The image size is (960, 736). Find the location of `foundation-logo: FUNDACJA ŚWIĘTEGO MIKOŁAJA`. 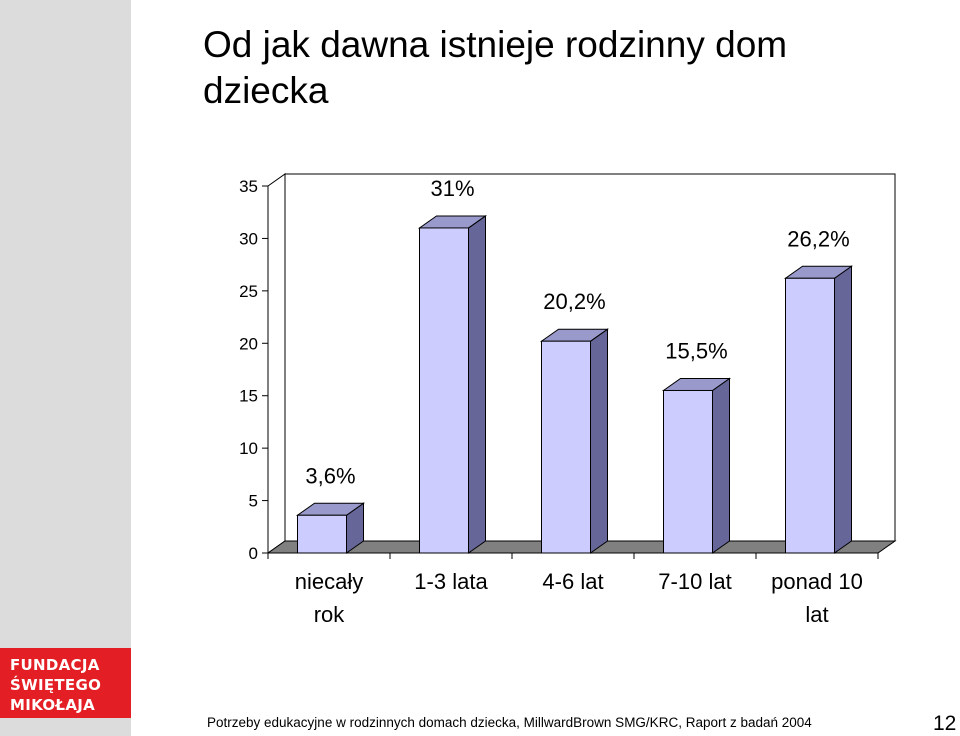

foundation-logo: FUNDACJA ŚWIĘTEGO MIKOŁAJA is located at coordinates (65, 683).